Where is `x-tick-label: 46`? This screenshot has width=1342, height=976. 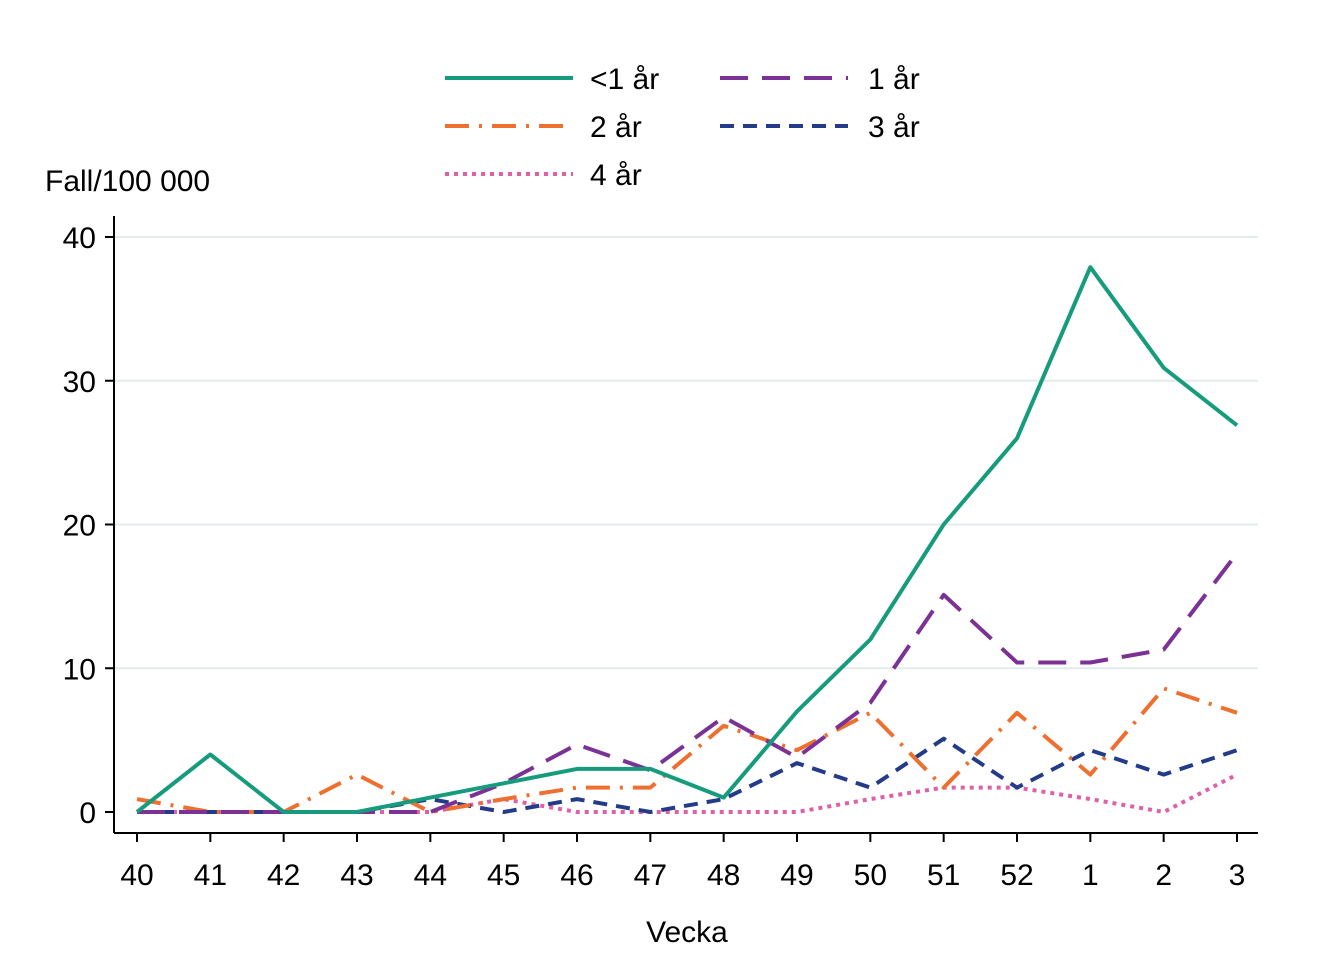 x-tick-label: 46 is located at coordinates (576, 875).